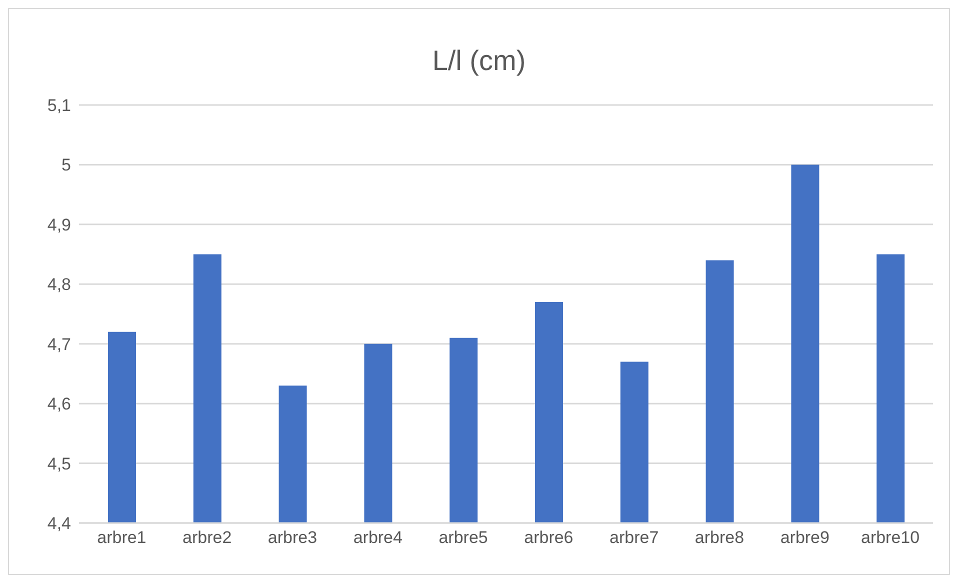 The width and height of the screenshot is (958, 581). Describe the element at coordinates (59, 106) in the screenshot. I see `y-tick-label: 5,1` at that location.